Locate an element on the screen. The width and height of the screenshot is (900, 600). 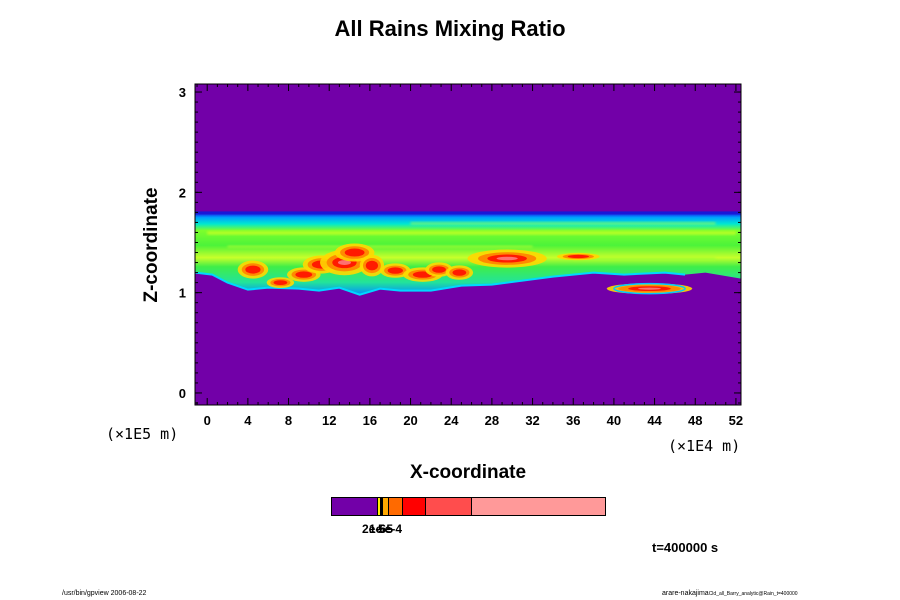
x-tick-label: 40 is located at coordinates (614, 420).